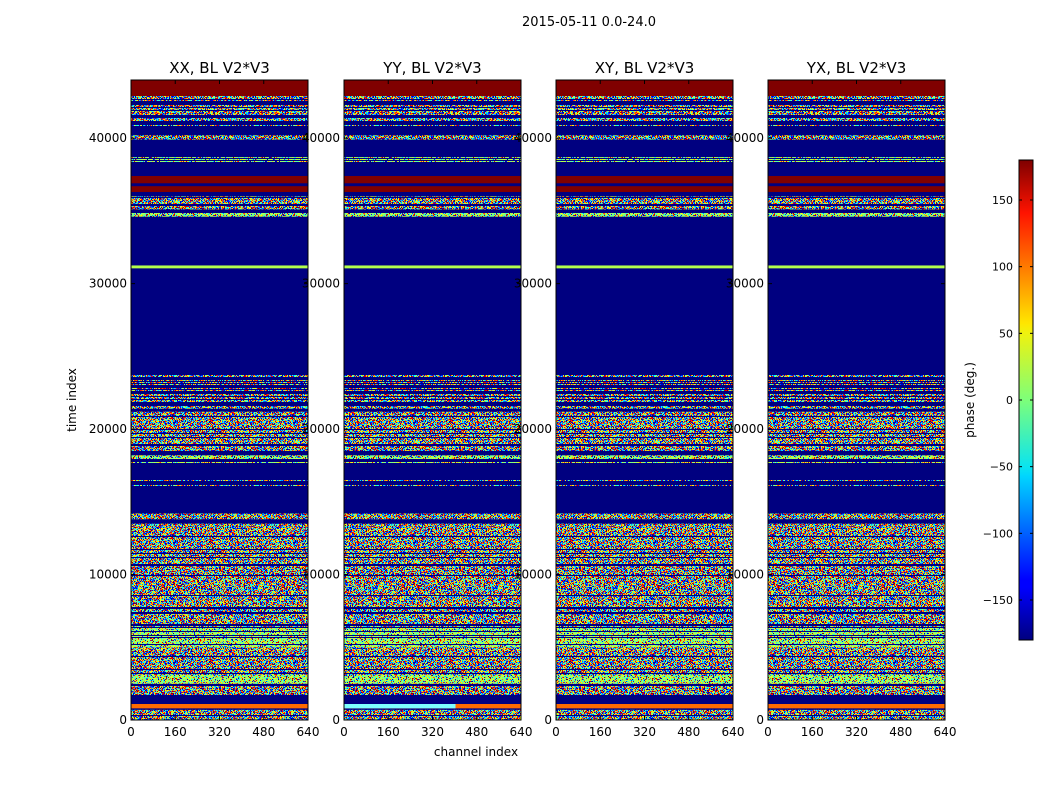 The height and width of the screenshot is (800, 1050). I want to click on x-axis-label: channel index, so click(476, 752).